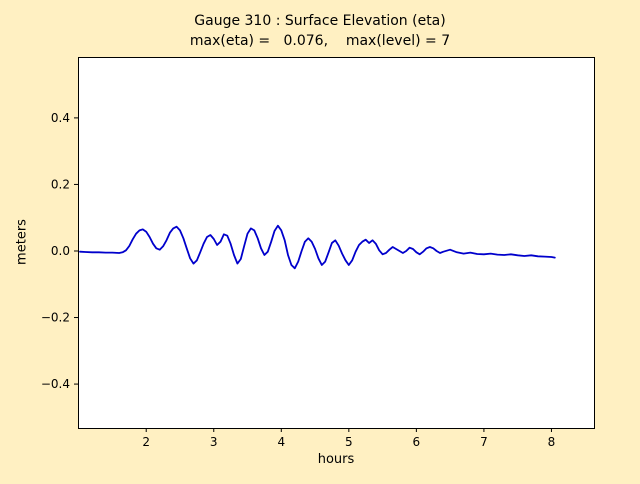 The width and height of the screenshot is (640, 484). I want to click on y-tick-label: 0.2, so click(60, 184).